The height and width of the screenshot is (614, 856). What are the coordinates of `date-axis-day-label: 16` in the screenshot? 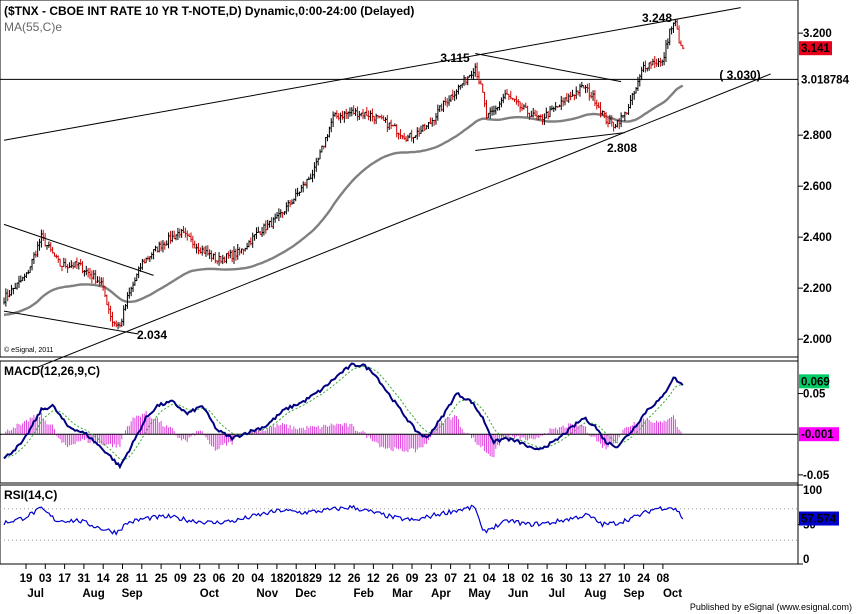 It's located at (547, 579).